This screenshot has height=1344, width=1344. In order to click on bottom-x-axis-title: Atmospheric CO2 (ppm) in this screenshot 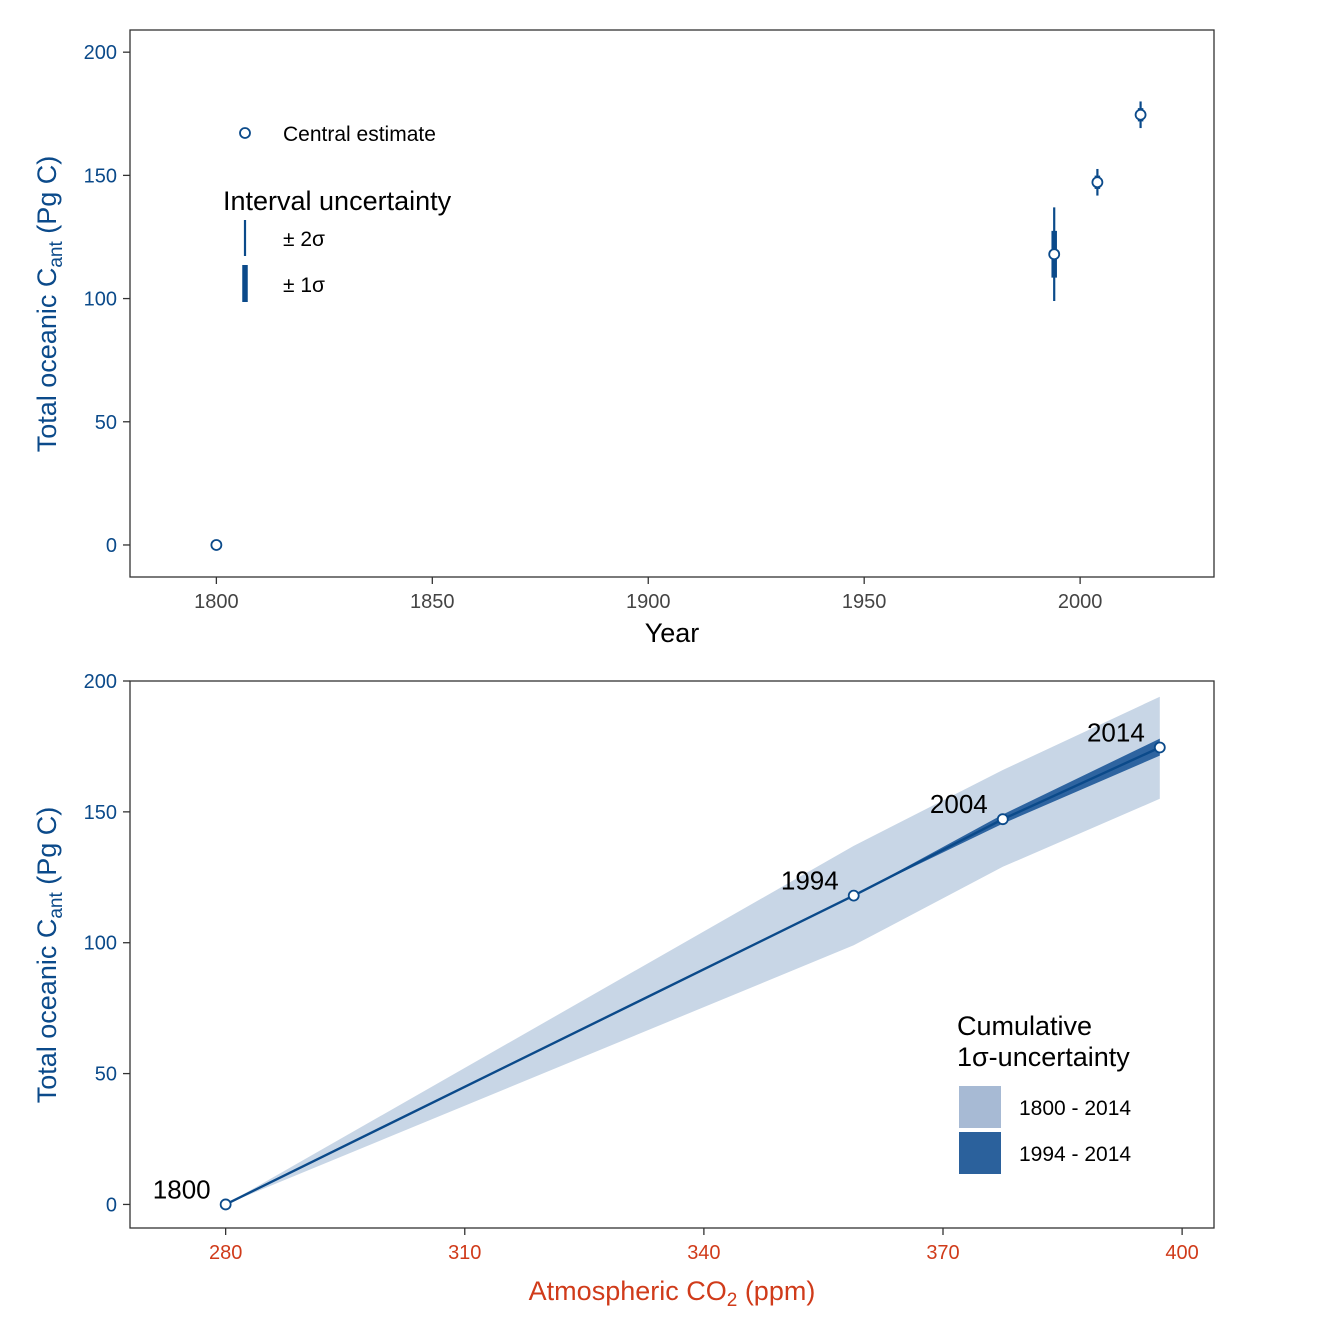, I will do `click(672, 1293)`.